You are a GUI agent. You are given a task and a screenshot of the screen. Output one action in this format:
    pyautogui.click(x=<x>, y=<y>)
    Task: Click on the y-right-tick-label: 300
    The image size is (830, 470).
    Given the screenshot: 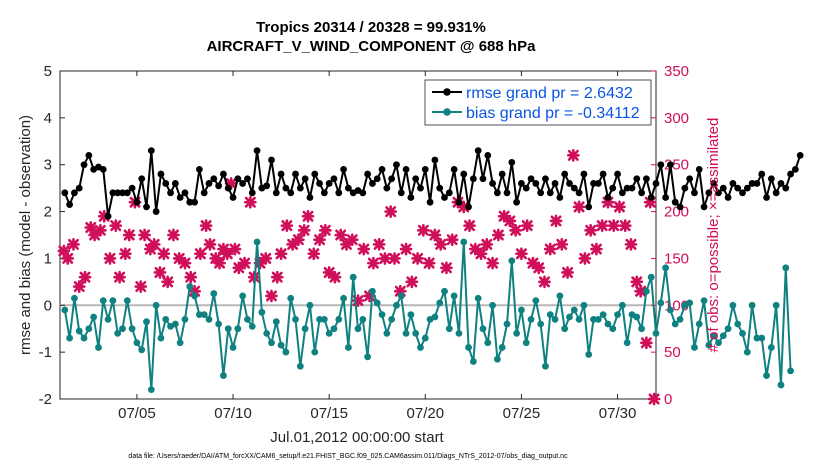 What is the action you would take?
    pyautogui.click(x=676, y=118)
    